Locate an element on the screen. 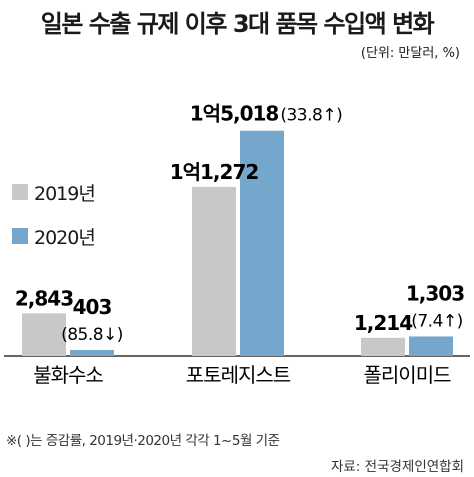  legend-item-2019: 2019년 is located at coordinates (54, 192).